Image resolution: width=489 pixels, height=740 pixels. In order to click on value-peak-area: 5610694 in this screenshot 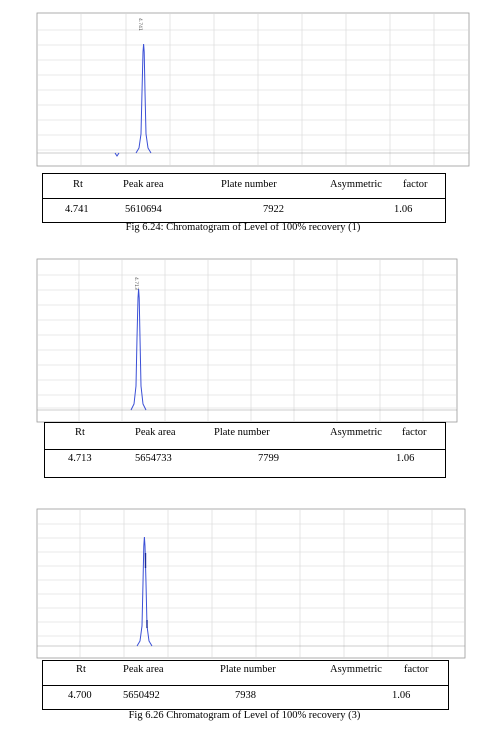, I will do `click(143, 209)`.